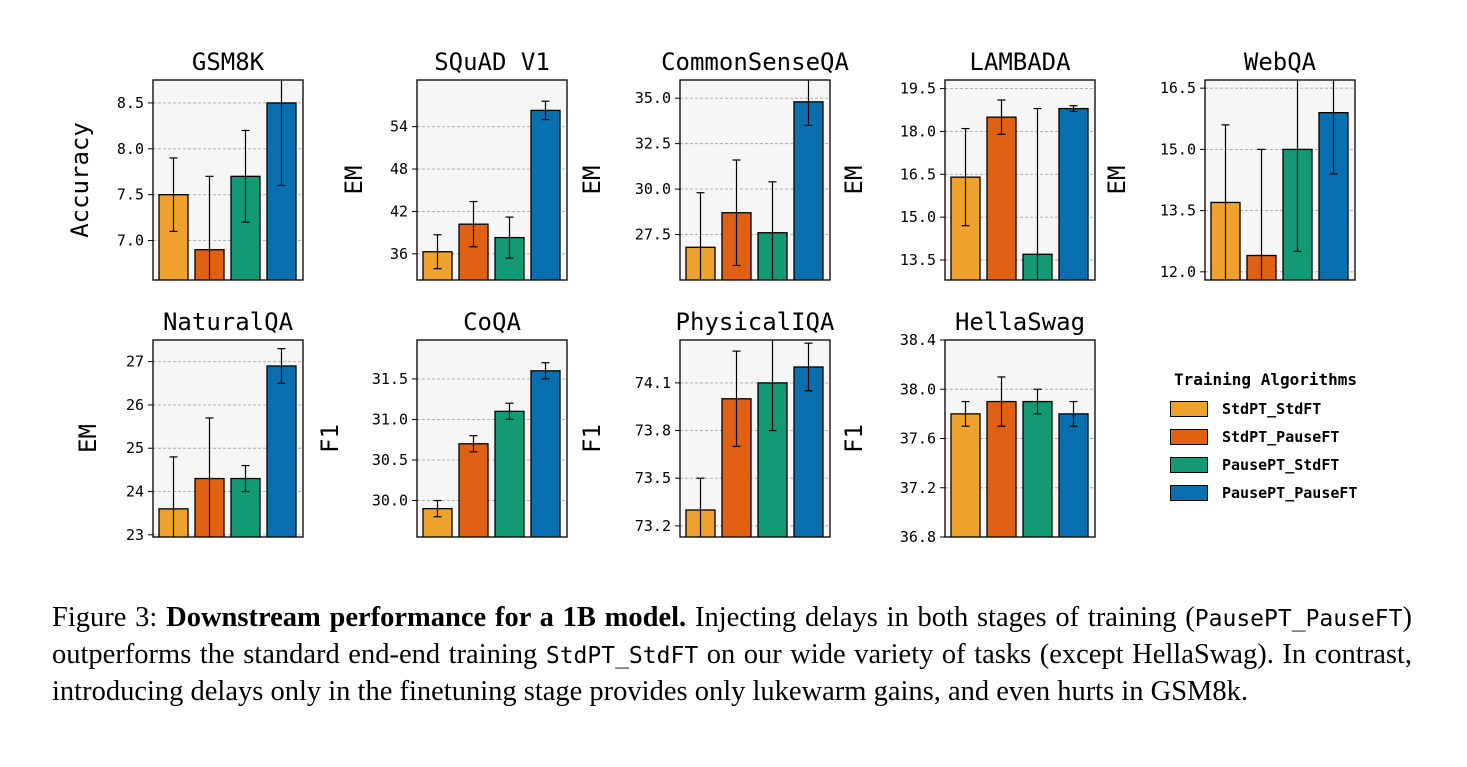  I want to click on y-tick-label: 38.4, so click(918, 340).